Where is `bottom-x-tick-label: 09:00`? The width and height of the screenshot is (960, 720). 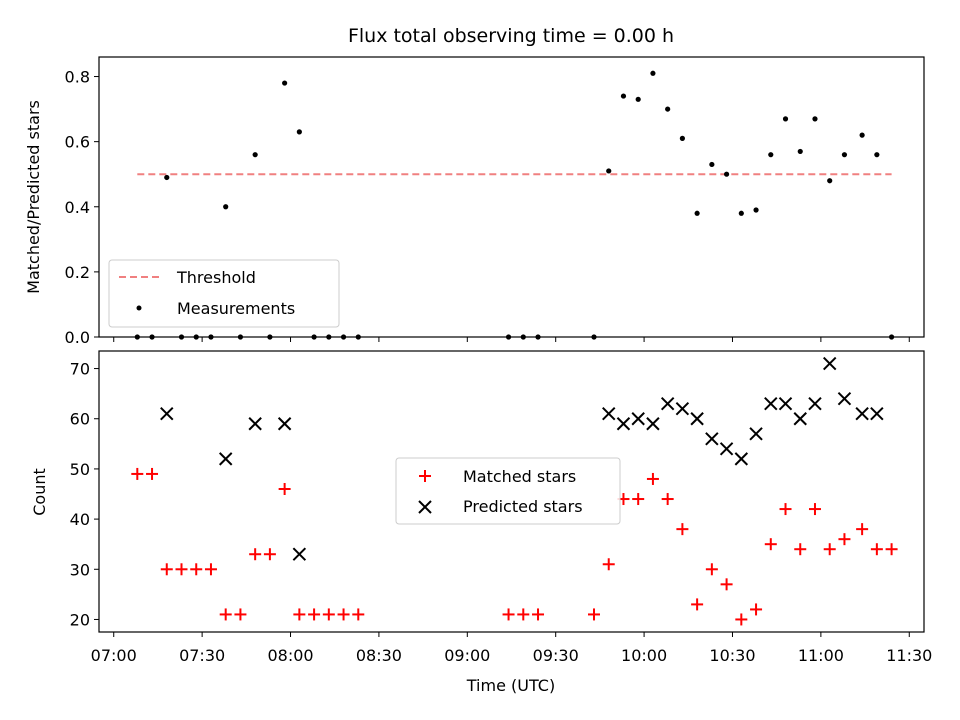
bottom-x-tick-label: 09:00 is located at coordinates (467, 655).